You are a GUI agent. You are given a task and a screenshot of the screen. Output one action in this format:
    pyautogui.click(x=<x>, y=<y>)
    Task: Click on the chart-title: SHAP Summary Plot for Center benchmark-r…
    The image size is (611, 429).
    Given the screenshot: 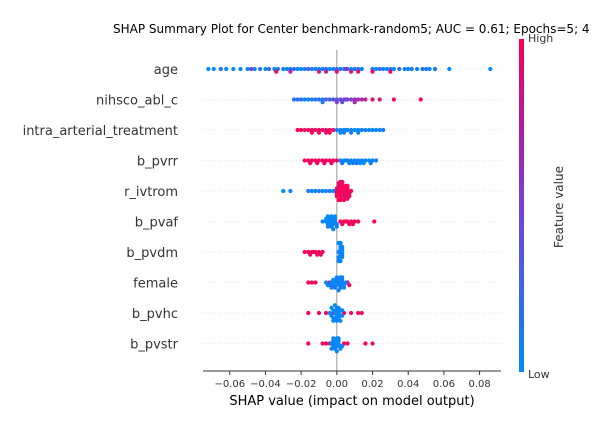 What is the action you would take?
    pyautogui.click(x=351, y=29)
    